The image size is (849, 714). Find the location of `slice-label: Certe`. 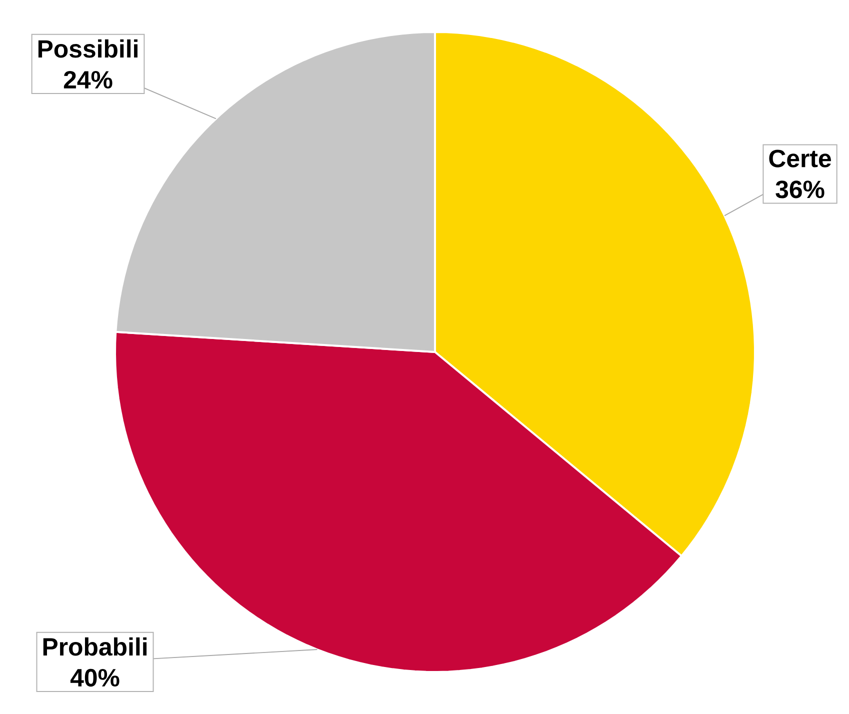

slice-label: Certe is located at coordinates (800, 159).